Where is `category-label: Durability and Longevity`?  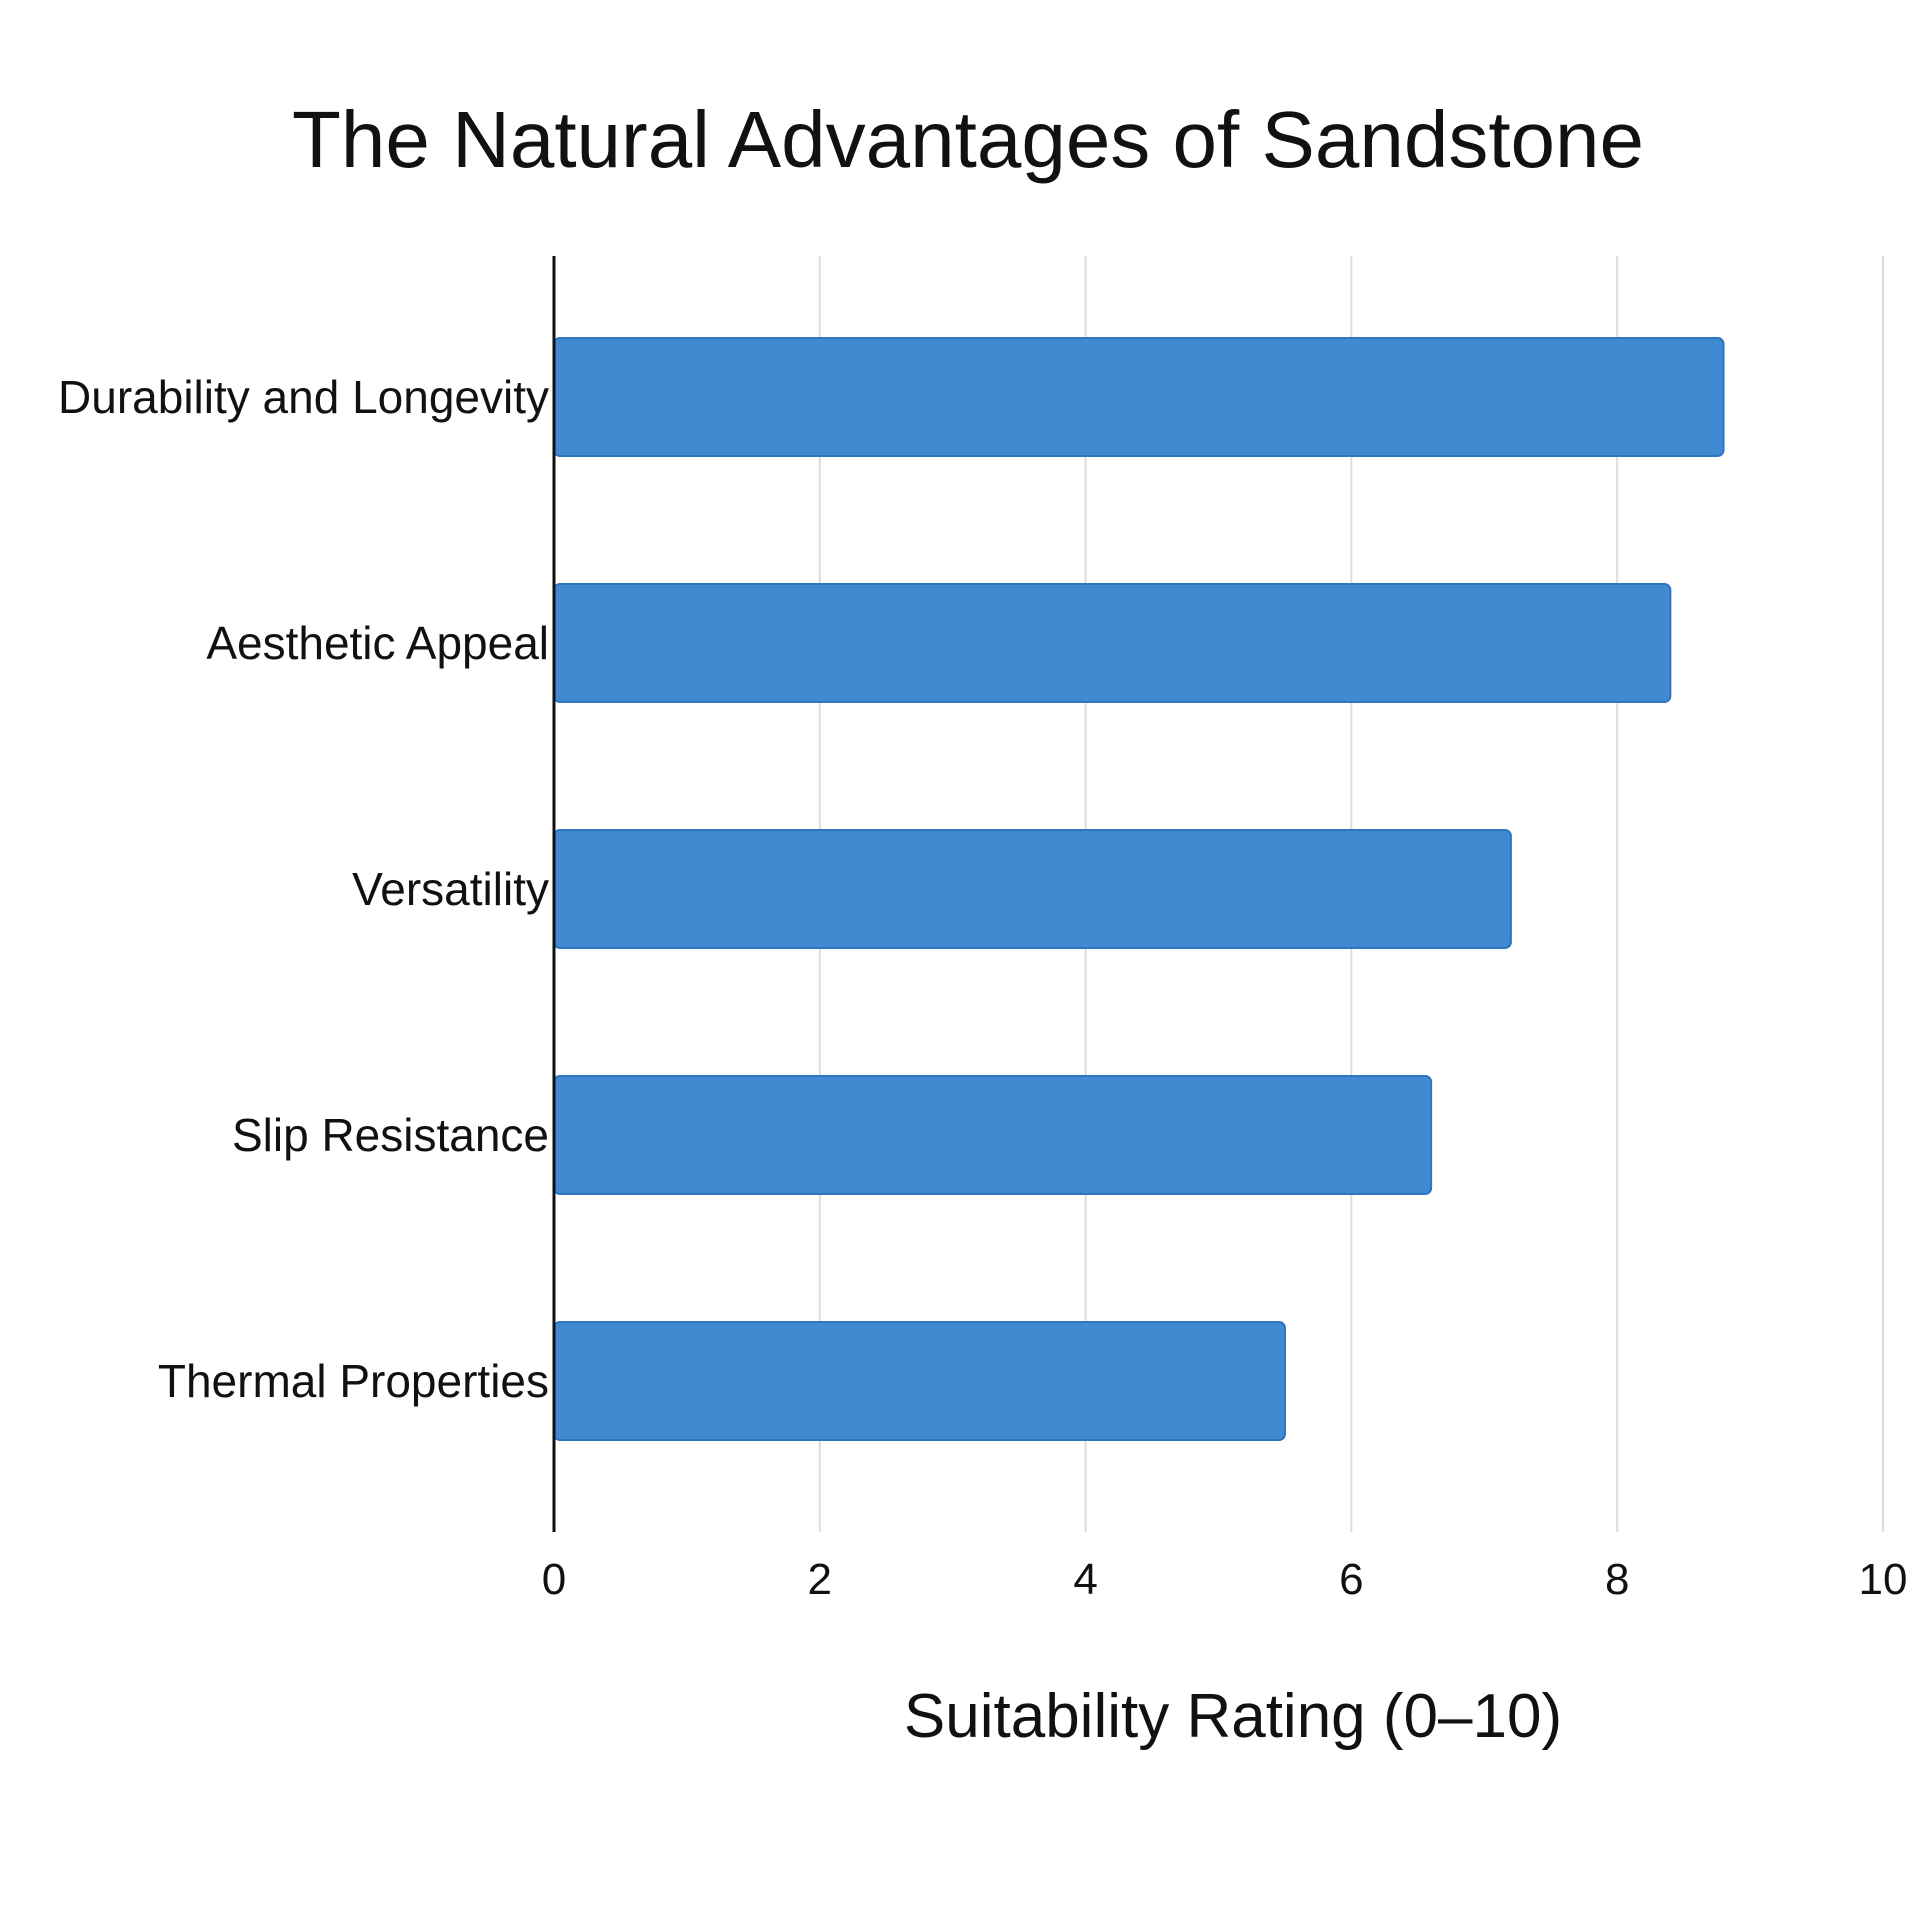
category-label: Durability and Longevity is located at coordinates (303, 397).